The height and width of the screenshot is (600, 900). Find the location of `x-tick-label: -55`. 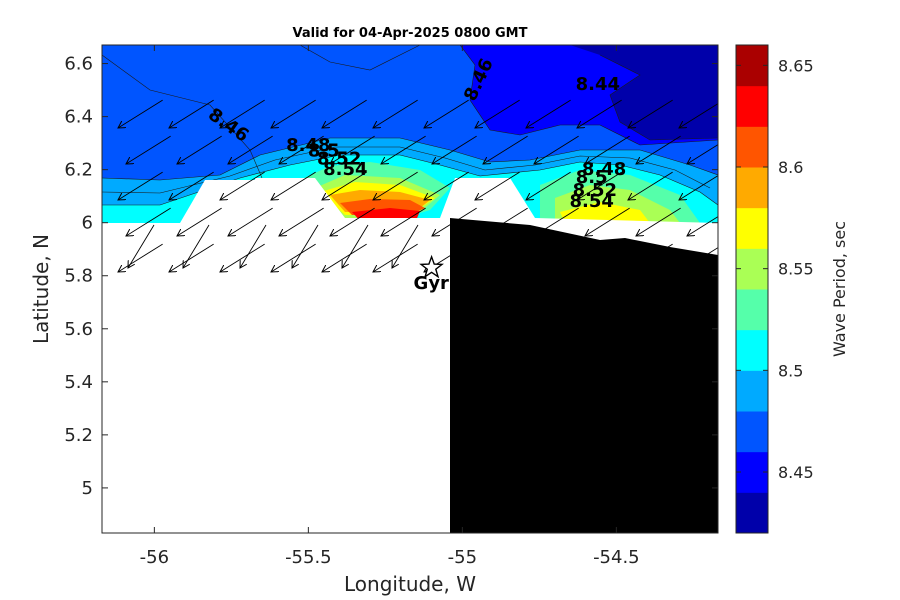

x-tick-label: -55 is located at coordinates (462, 557).